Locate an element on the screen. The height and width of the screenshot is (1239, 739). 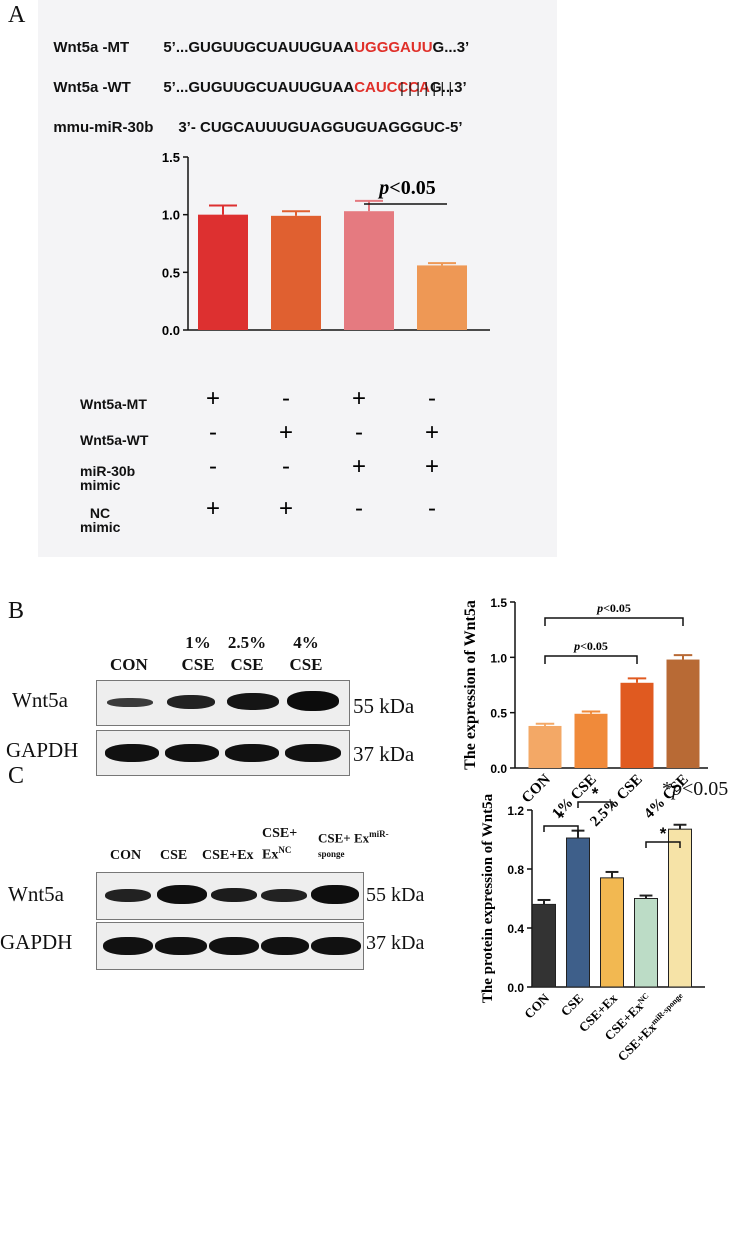
lane-label: CSE+Ex is located at coordinates (228, 855).